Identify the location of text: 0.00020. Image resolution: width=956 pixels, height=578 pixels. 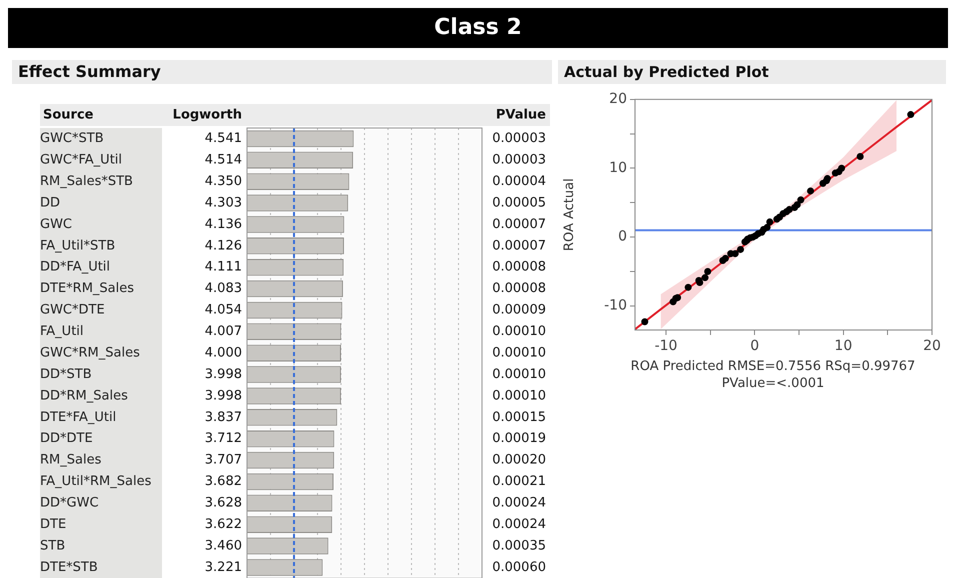
(519, 460).